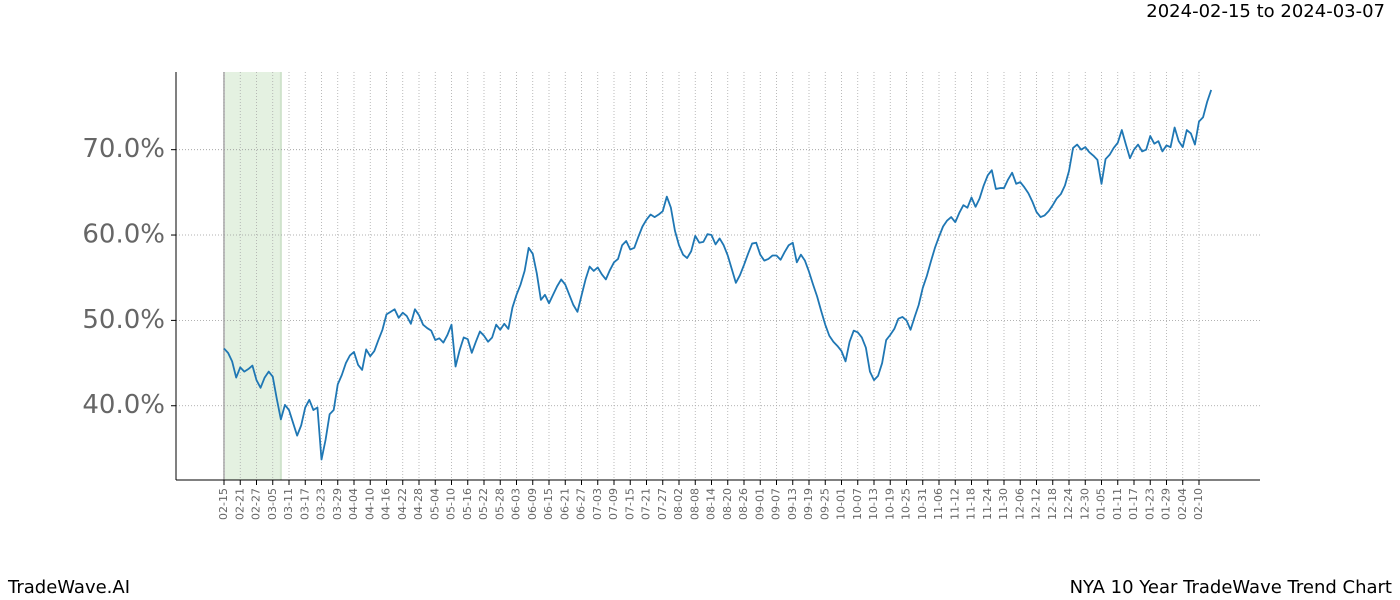  I want to click on x-tick-label: 09-25, so click(824, 504).